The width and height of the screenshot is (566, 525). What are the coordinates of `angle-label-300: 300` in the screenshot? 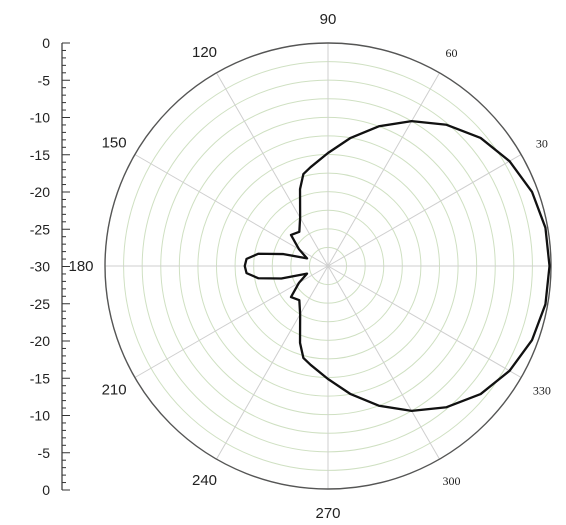 It's located at (452, 481).